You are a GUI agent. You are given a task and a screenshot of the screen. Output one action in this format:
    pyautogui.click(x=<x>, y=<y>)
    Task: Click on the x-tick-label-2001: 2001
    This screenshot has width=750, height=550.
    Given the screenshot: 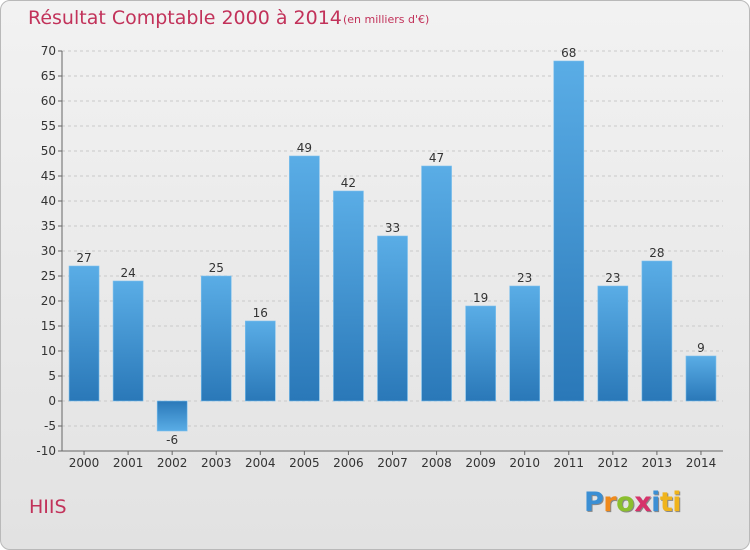 What is the action you would take?
    pyautogui.click(x=128, y=463)
    